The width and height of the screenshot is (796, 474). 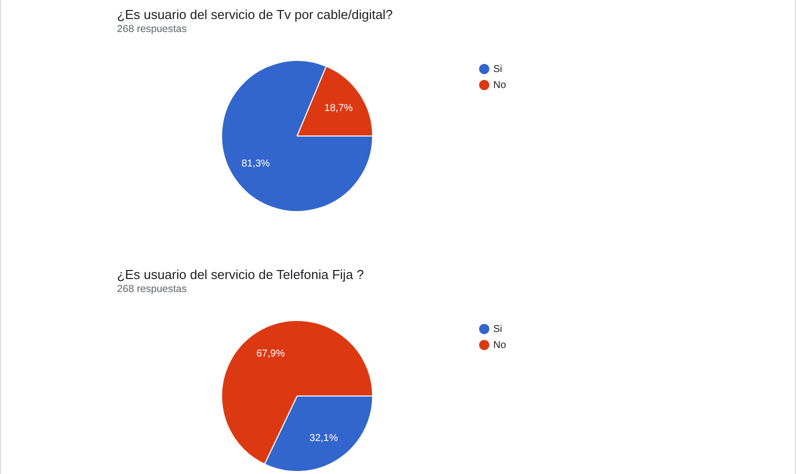 What do you see at coordinates (323, 438) in the screenshot?
I see `data-label: 32,1%` at bounding box center [323, 438].